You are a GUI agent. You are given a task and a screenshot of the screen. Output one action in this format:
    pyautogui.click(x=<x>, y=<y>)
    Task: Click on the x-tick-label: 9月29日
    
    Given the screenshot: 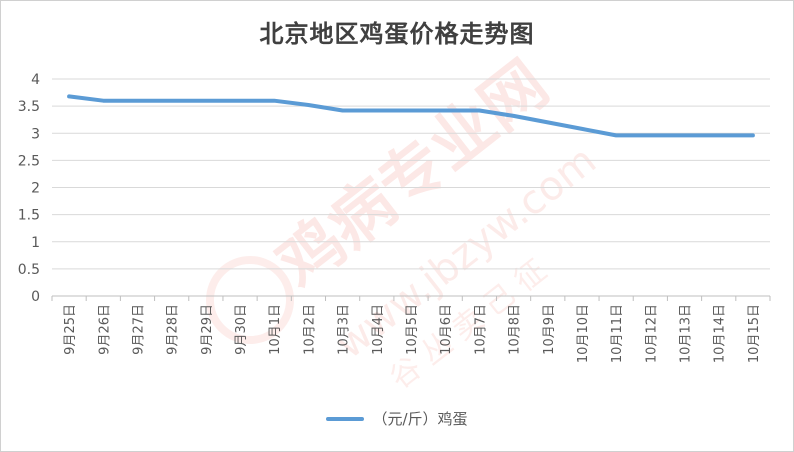 What is the action you would take?
    pyautogui.click(x=207, y=329)
    